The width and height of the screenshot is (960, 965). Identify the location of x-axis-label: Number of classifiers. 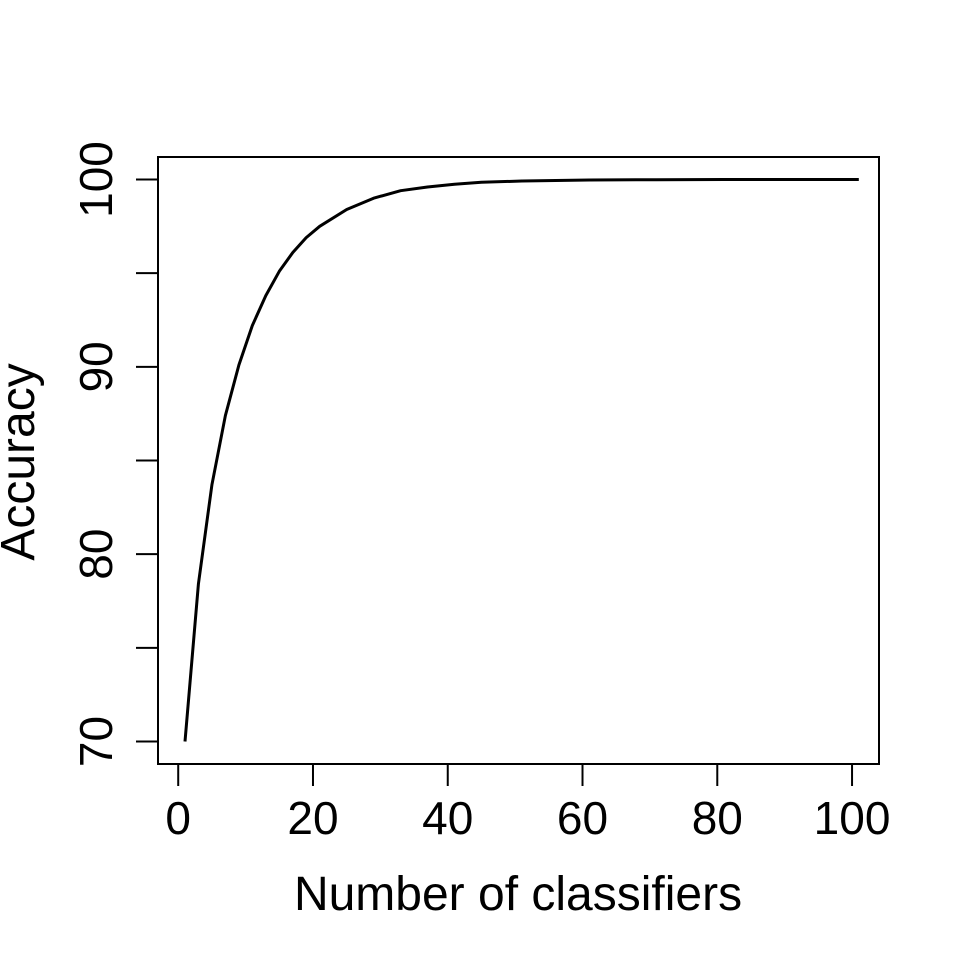
(518, 894).